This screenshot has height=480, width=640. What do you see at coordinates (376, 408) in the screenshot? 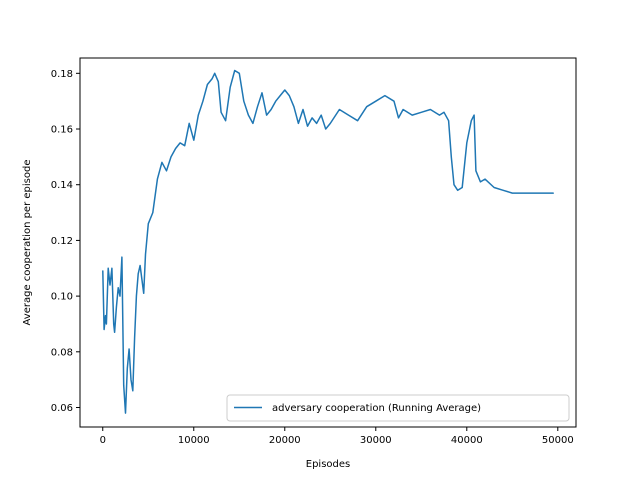
I see `legend-label: adversary cooperation (Running Average)` at bounding box center [376, 408].